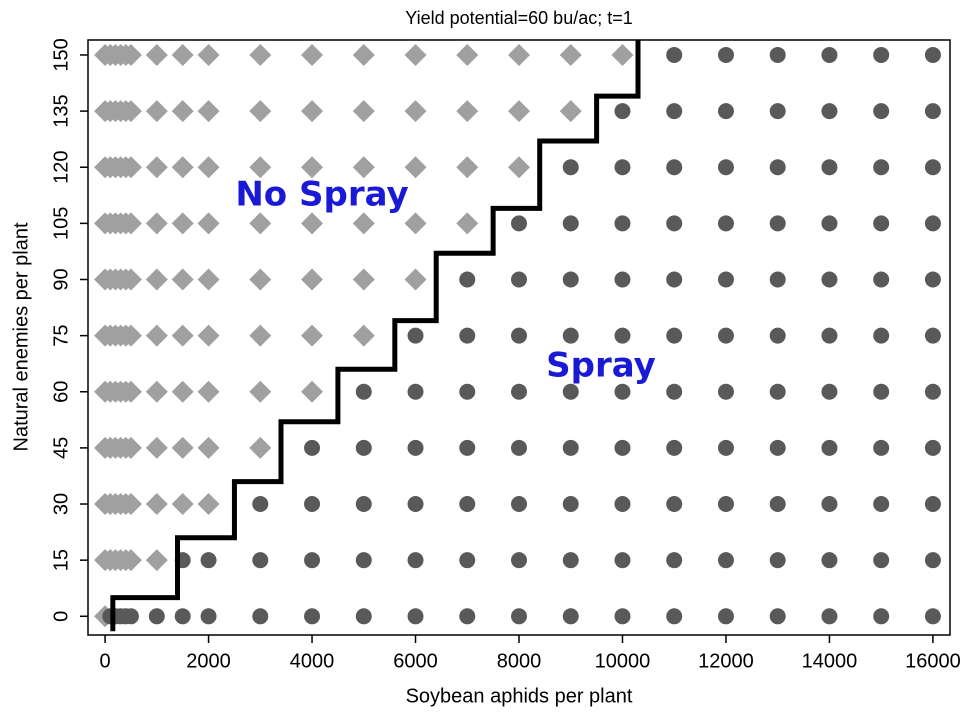  Describe the element at coordinates (61, 392) in the screenshot. I see `y-tick-label: 60` at that location.